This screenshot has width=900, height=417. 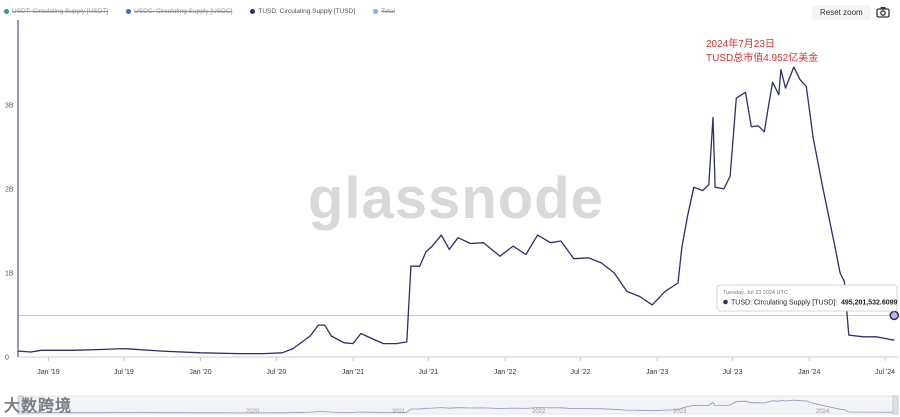 I want to click on reset-zoom-button: Reset zoom, so click(x=841, y=12).